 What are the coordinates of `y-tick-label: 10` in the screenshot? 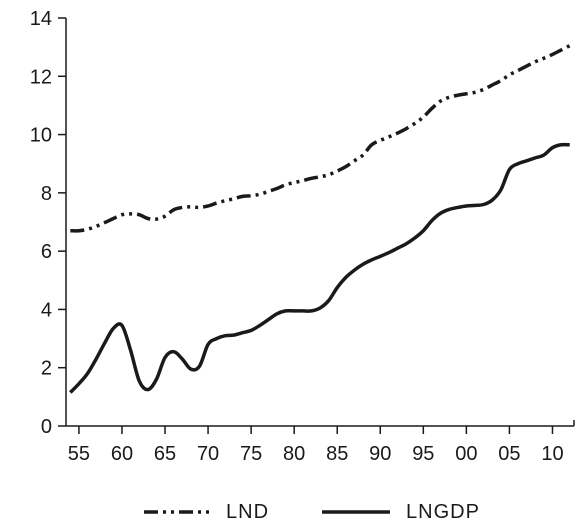 It's located at (41, 136).